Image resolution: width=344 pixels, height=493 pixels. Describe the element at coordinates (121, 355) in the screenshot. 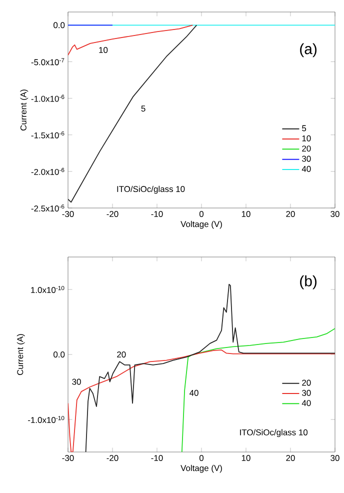

I see `annotation: 20` at that location.